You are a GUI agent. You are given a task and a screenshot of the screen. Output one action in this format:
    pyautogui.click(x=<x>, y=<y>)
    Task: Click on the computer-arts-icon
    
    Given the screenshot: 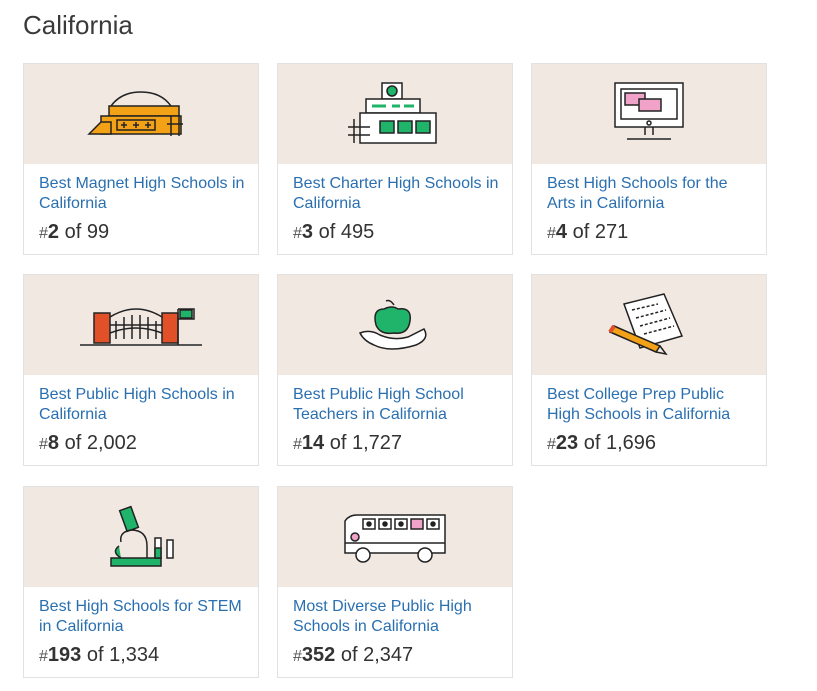 What is the action you would take?
    pyautogui.click(x=649, y=111)
    